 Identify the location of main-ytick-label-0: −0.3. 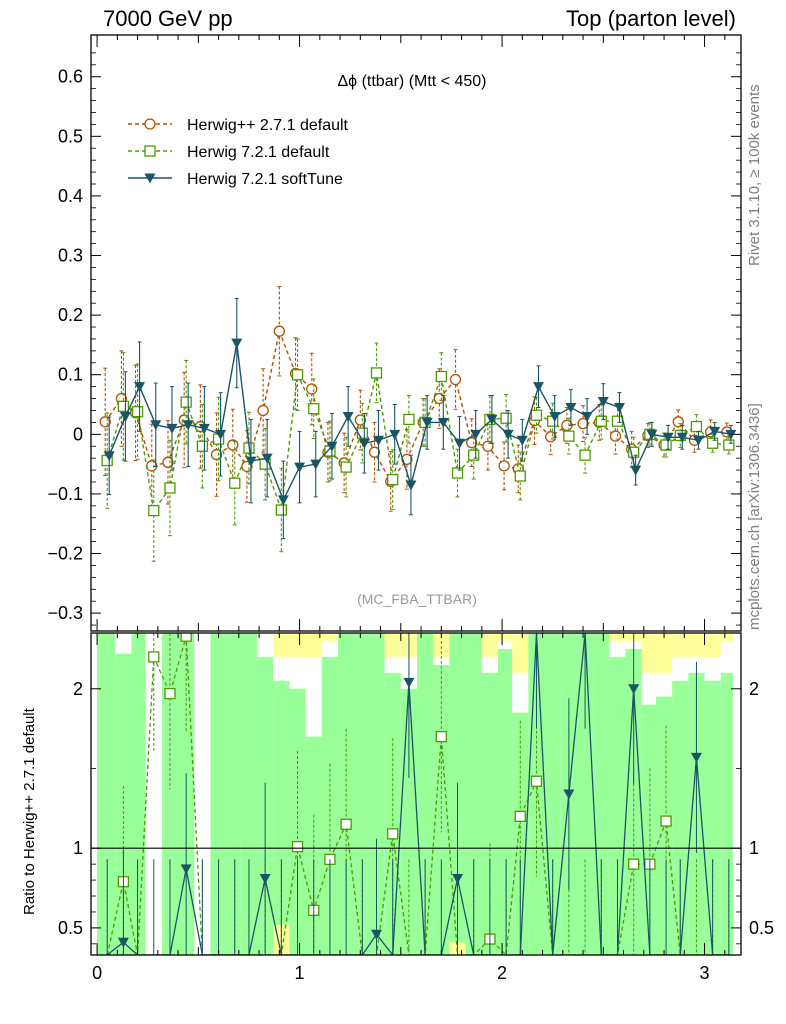
(65, 613).